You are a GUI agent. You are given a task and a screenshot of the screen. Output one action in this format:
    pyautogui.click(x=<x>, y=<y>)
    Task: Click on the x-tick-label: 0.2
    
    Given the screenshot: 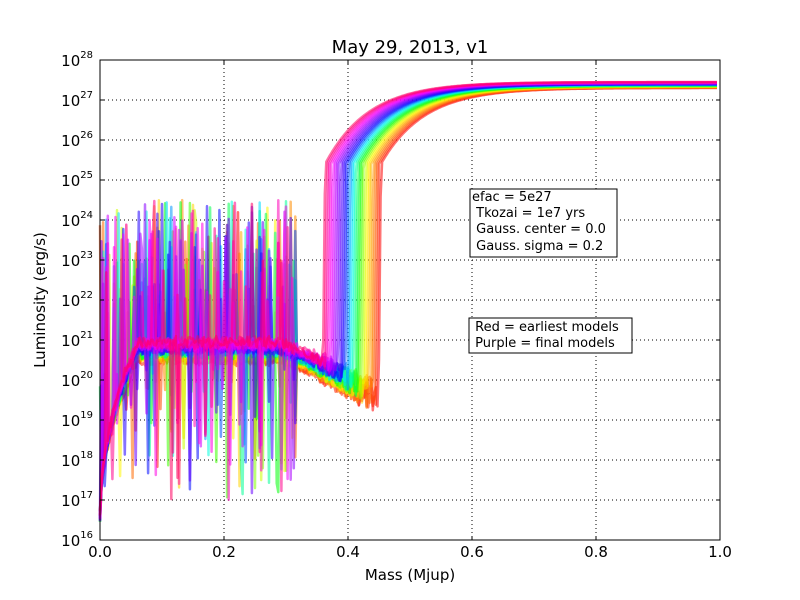 What is the action you would take?
    pyautogui.click(x=224, y=552)
    